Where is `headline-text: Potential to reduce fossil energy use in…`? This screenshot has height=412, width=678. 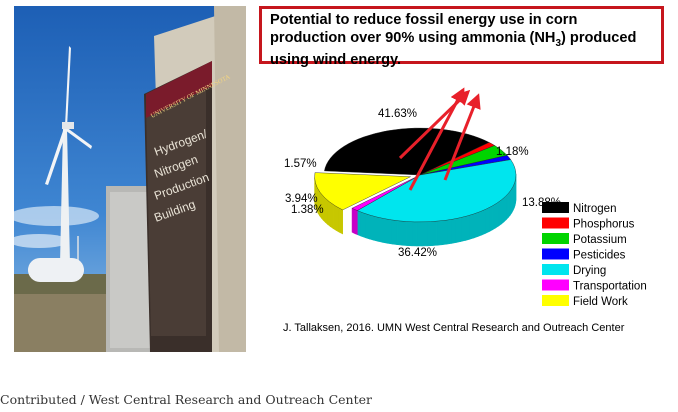
headline-text: Potential to reduce fossil energy use in… is located at coordinates (461, 40).